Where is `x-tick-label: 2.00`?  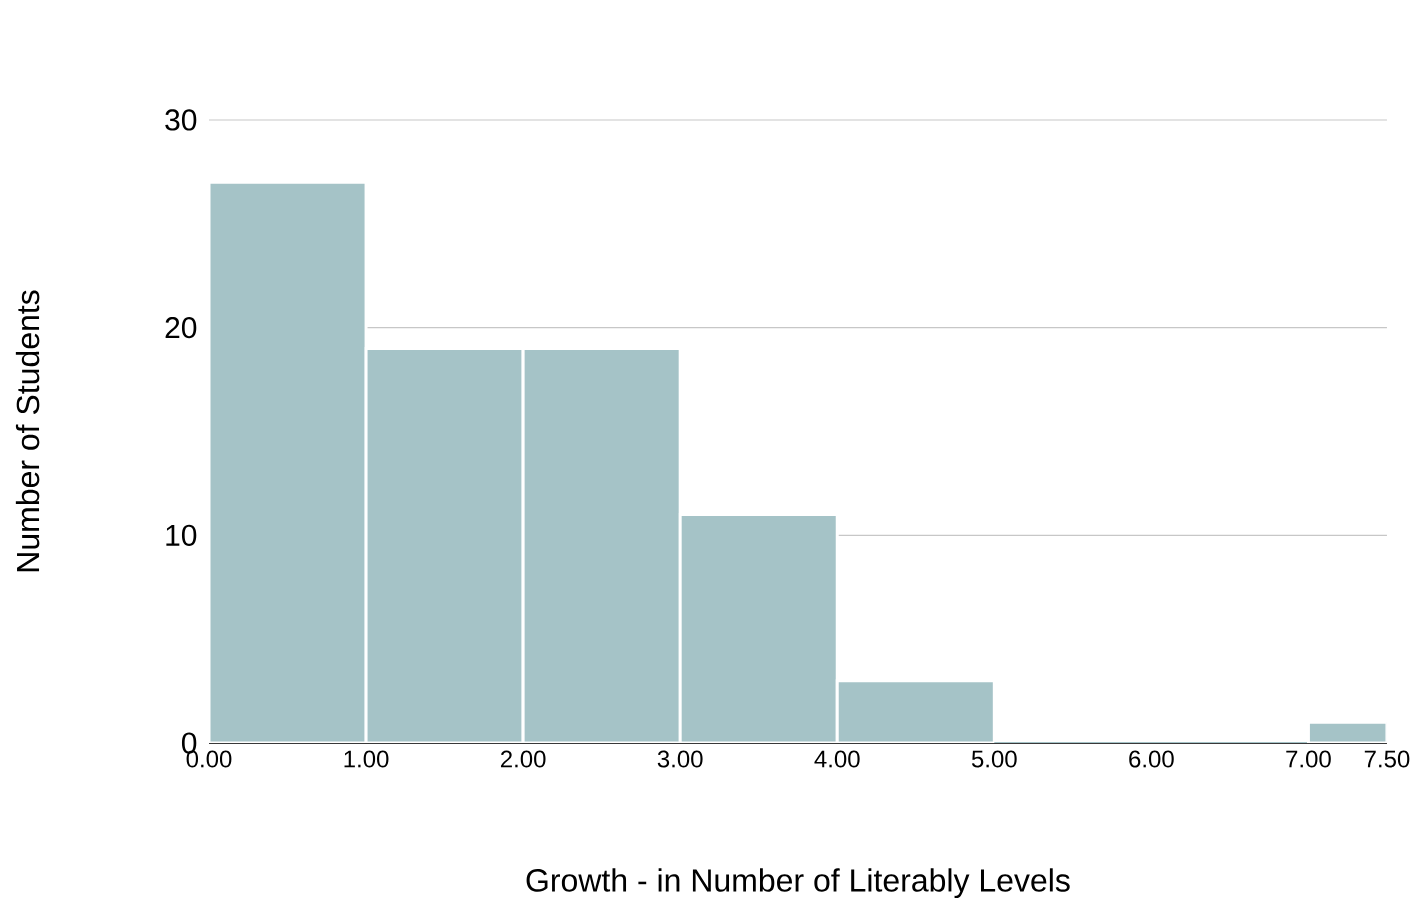
x-tick-label: 2.00 is located at coordinates (523, 759).